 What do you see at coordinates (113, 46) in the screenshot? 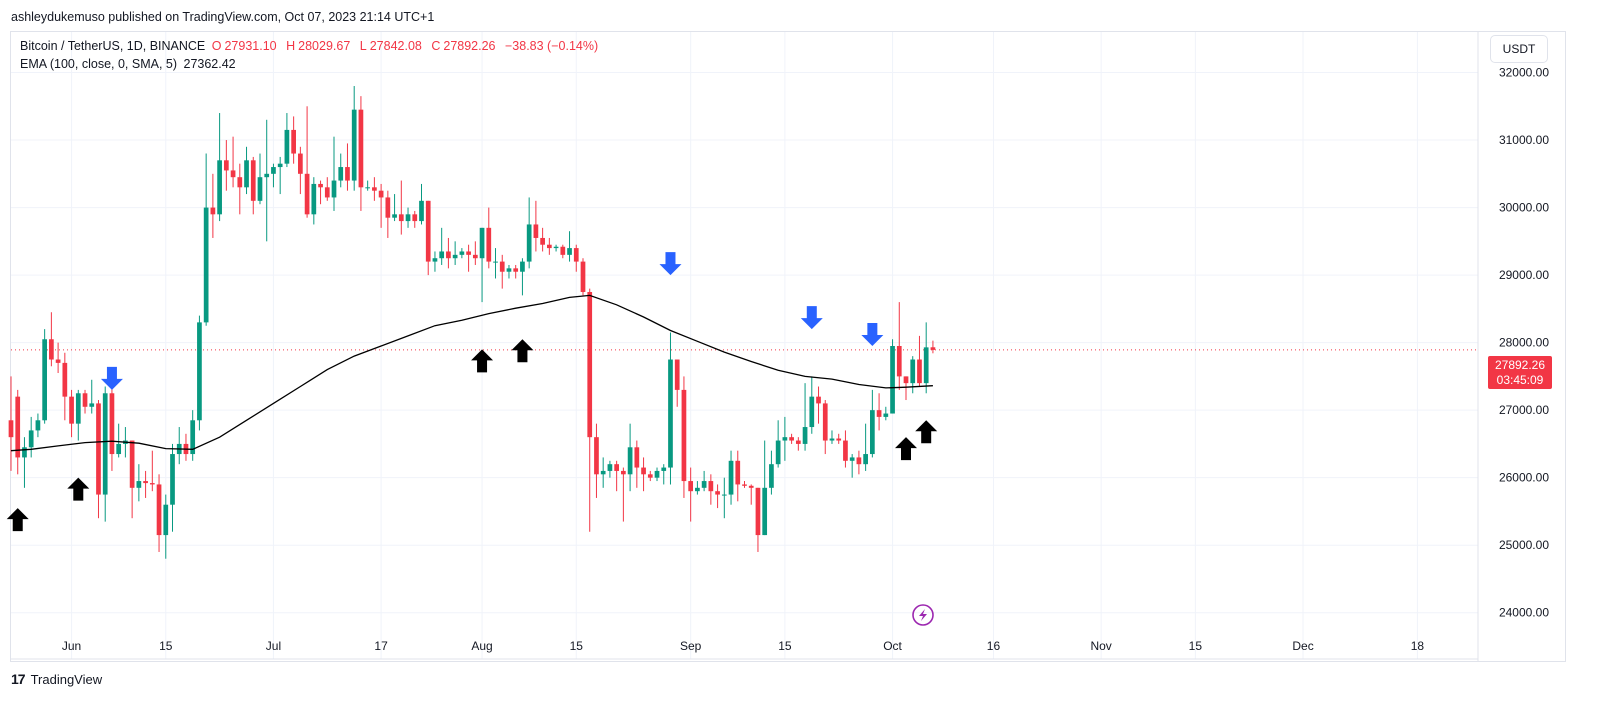
I see `symbol-name: Bitcoin / TetherUS, 1D, BINANCE` at bounding box center [113, 46].